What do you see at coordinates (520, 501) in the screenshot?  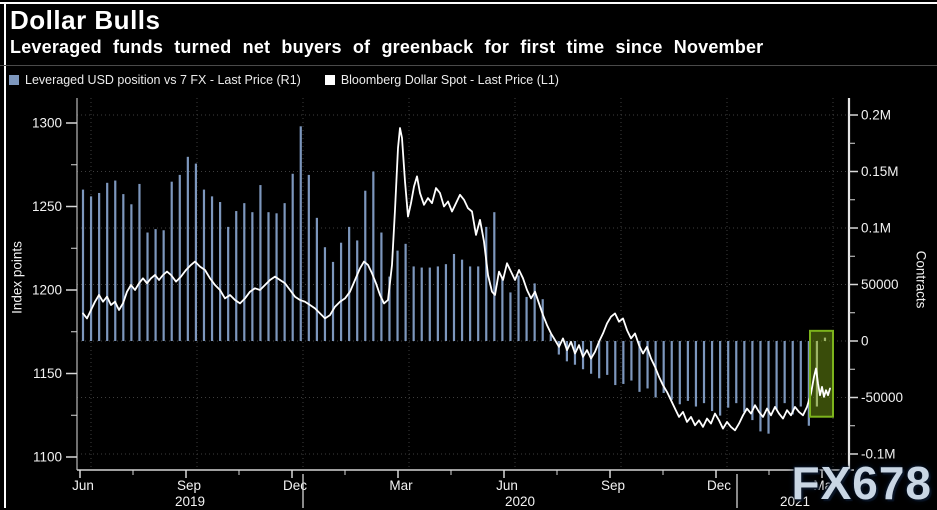 I see `svg-text: 2020` at bounding box center [520, 501].